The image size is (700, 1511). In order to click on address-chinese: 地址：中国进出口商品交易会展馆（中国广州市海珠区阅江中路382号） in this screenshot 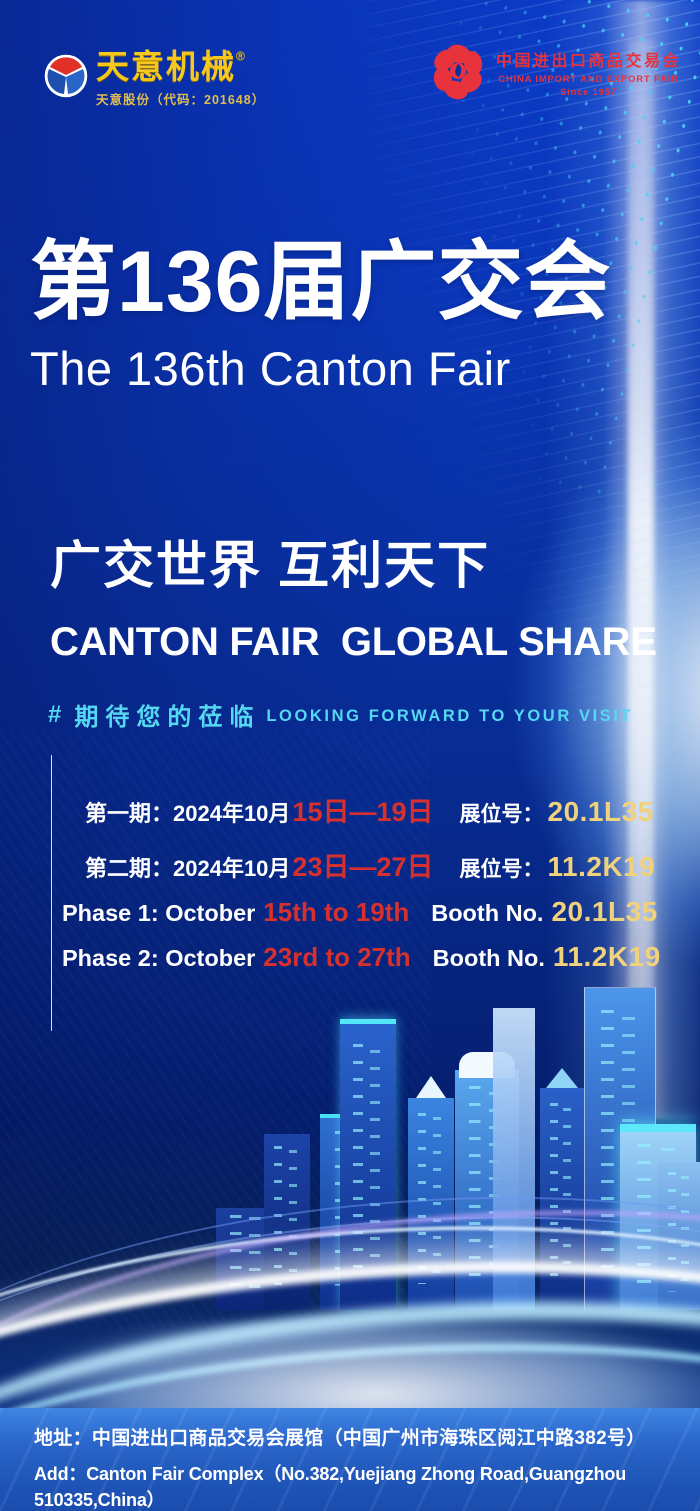, I will do `click(340, 1438)`.